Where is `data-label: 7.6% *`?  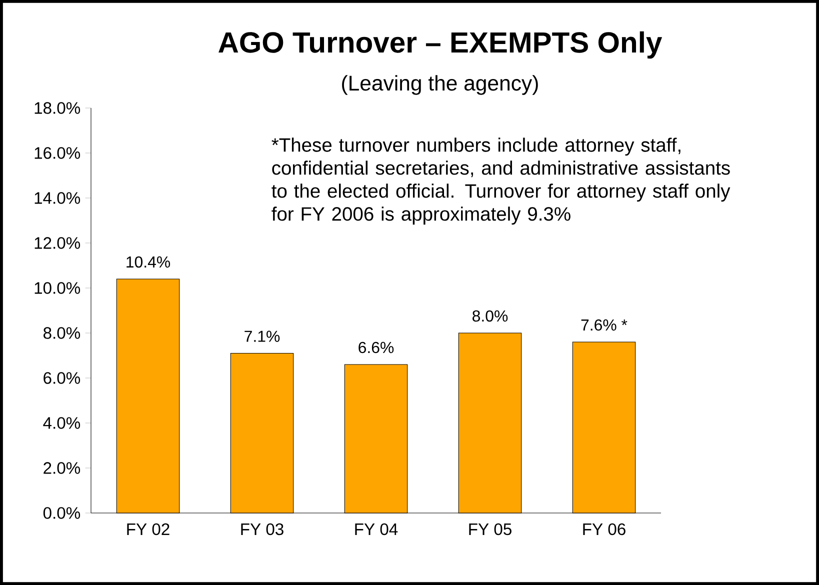
data-label: 7.6% * is located at coordinates (604, 325).